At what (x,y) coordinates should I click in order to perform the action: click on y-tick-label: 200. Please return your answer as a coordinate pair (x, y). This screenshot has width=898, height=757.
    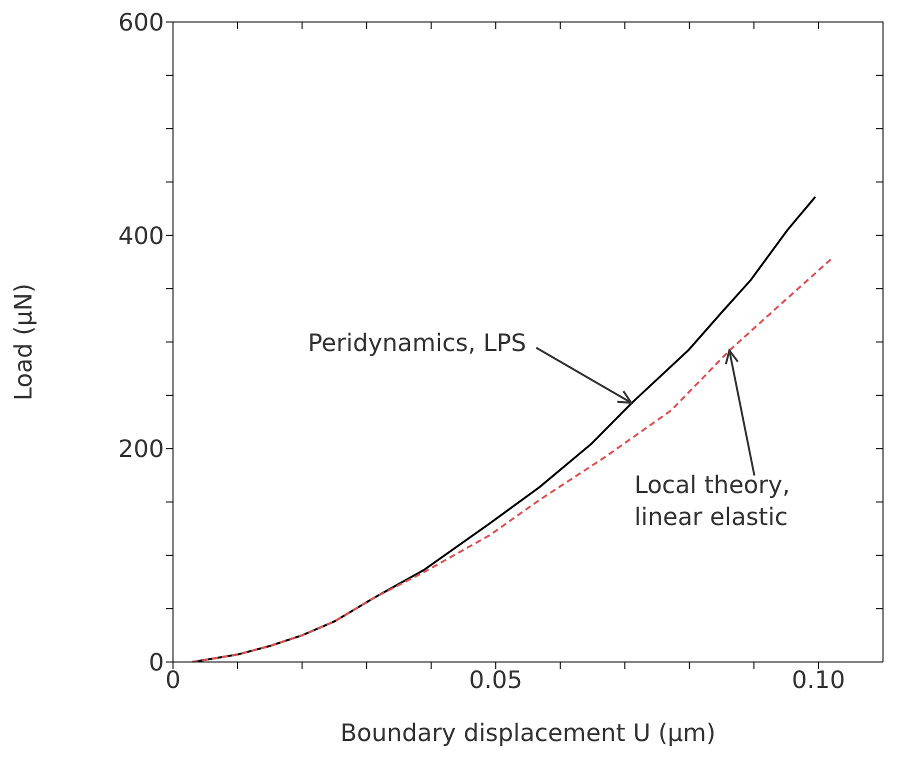
    Looking at the image, I should click on (141, 449).